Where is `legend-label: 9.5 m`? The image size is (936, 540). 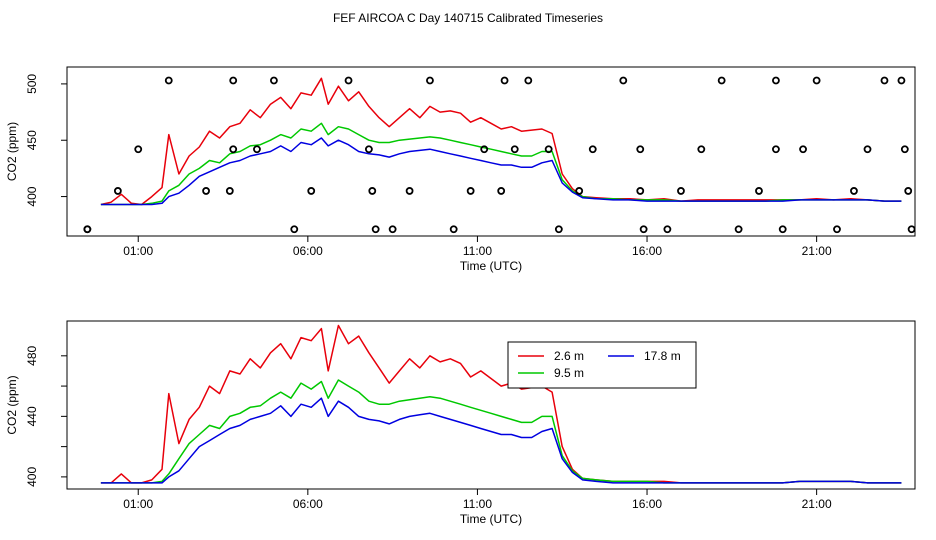
legend-label: 9.5 m is located at coordinates (569, 373).